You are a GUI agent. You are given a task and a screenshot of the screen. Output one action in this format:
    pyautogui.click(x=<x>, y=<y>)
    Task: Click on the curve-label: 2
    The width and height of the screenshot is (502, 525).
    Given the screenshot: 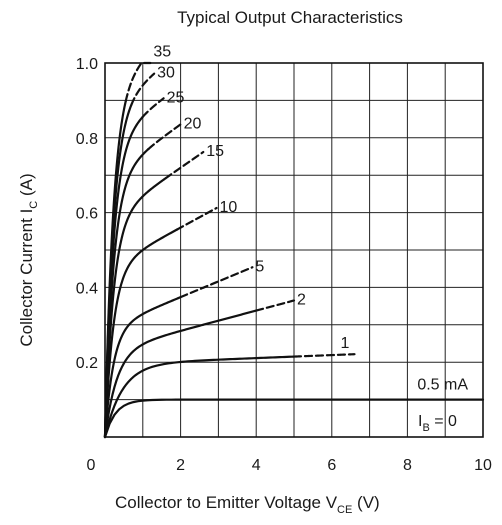 What is the action you would take?
    pyautogui.click(x=301, y=299)
    